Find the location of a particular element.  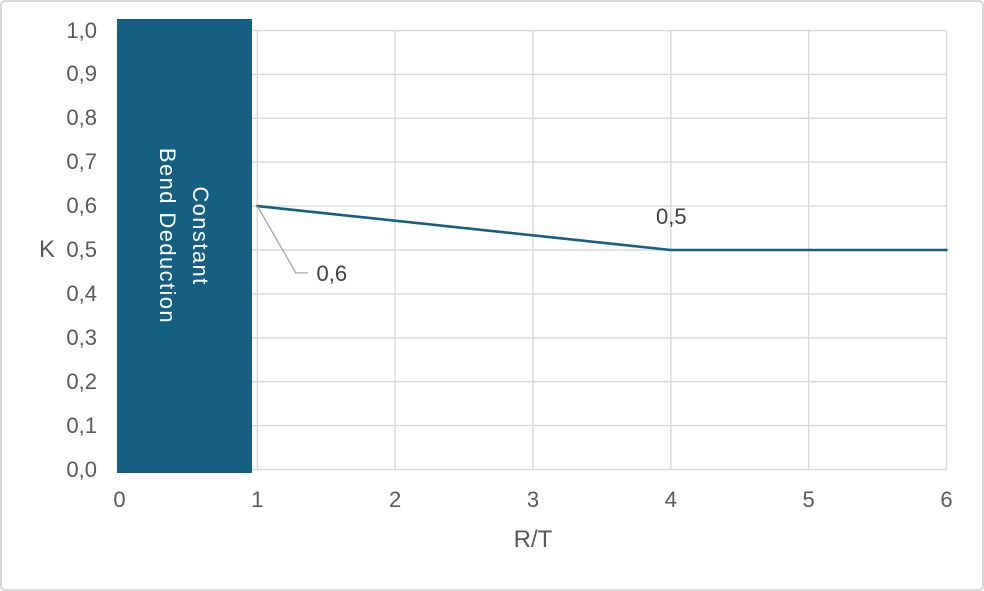

y-tick-label-1,0: 1,0 is located at coordinates (81, 30).